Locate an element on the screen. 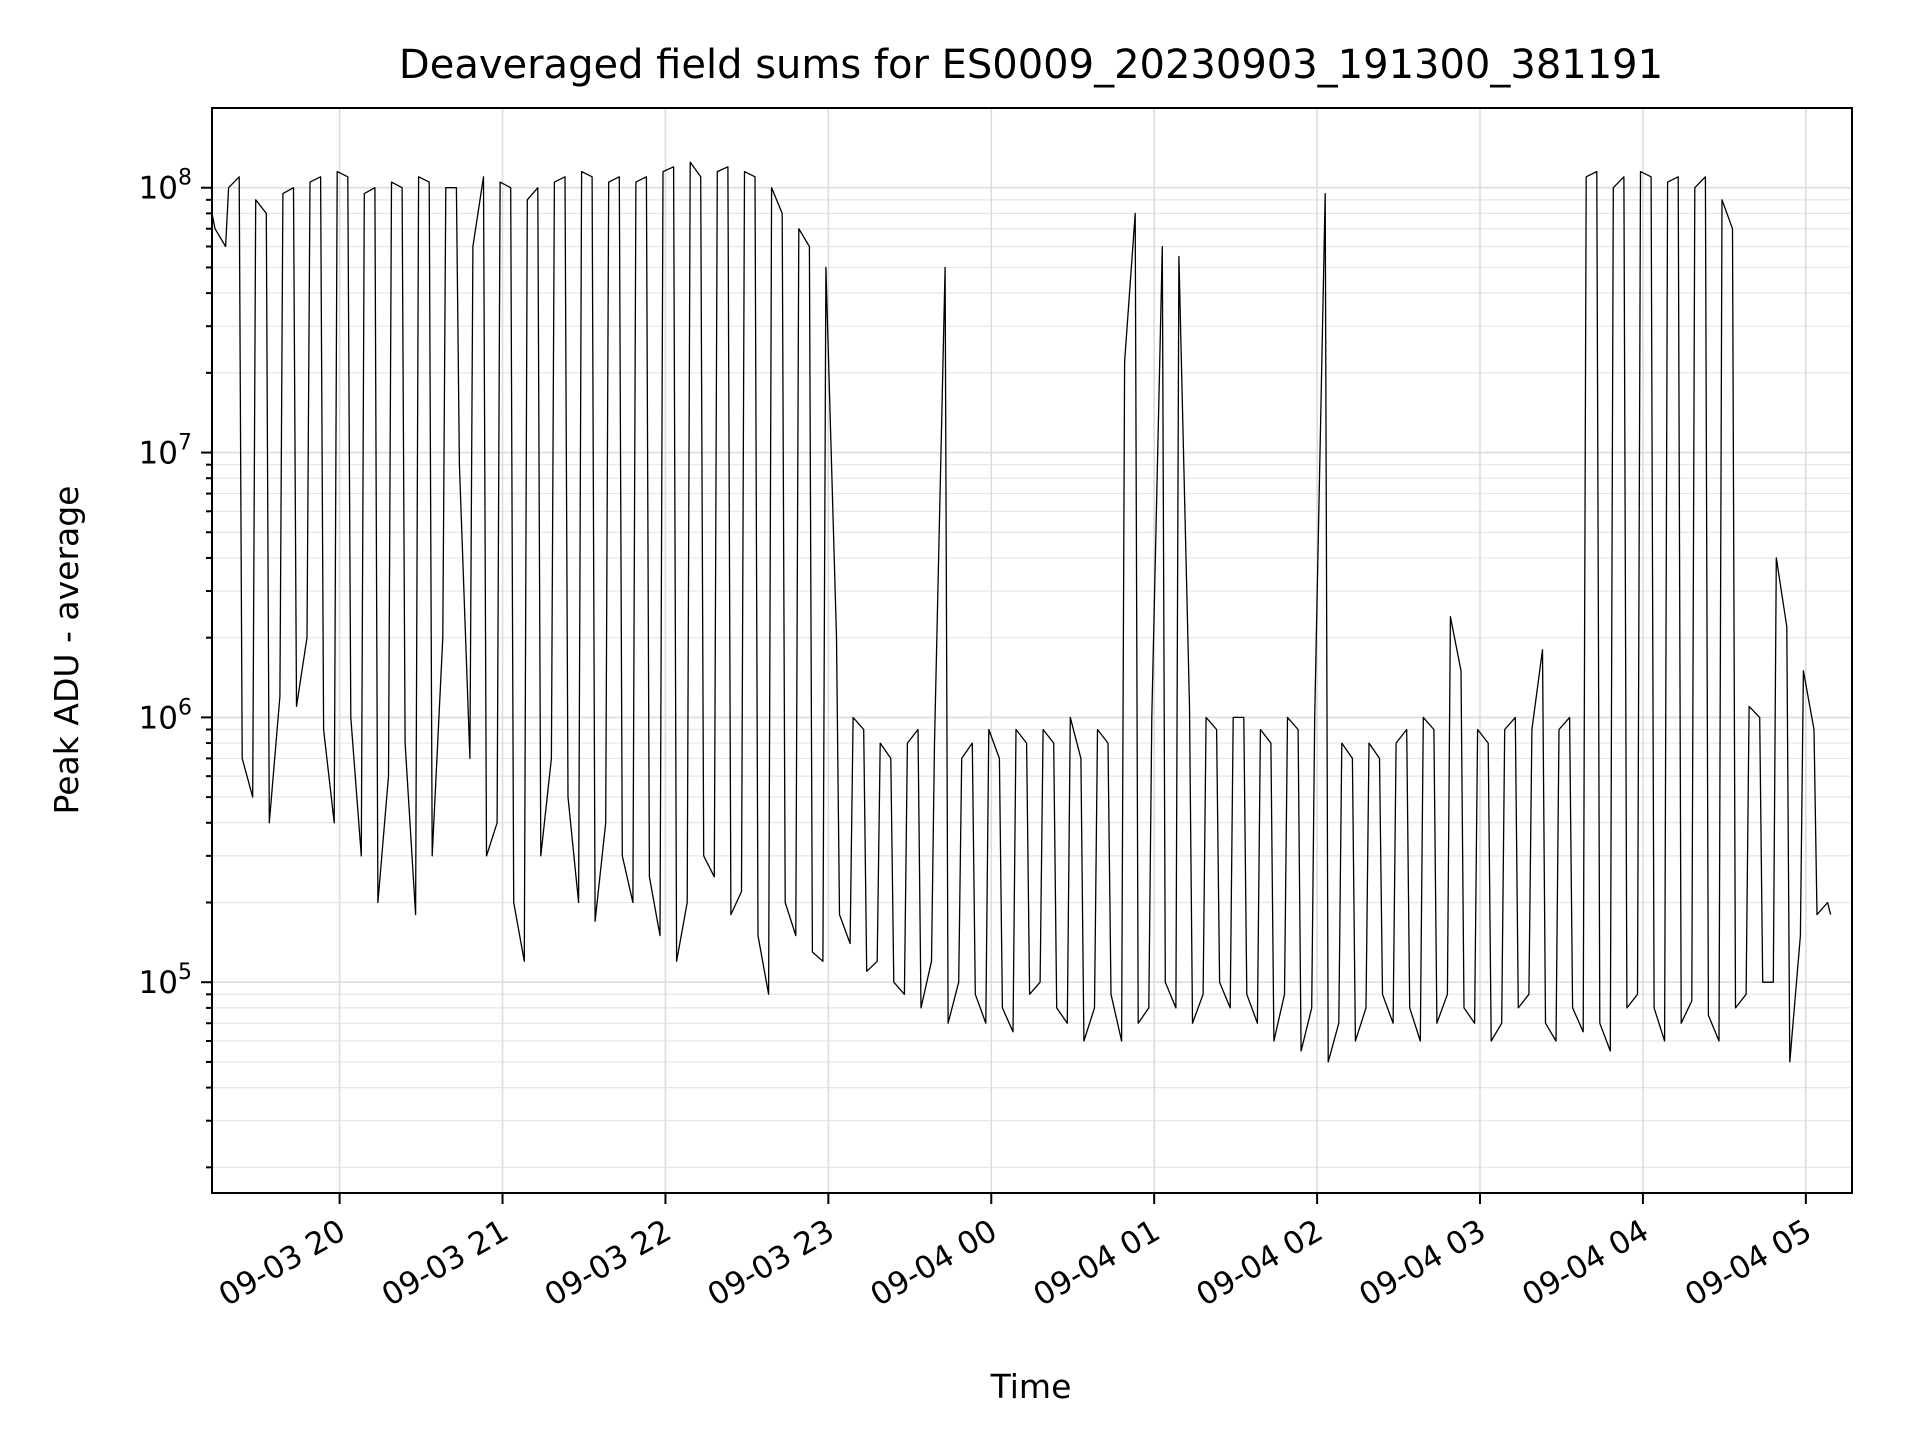 The height and width of the screenshot is (1440, 1920). x-tick-label: 09-04 03 is located at coordinates (1422, 1263).